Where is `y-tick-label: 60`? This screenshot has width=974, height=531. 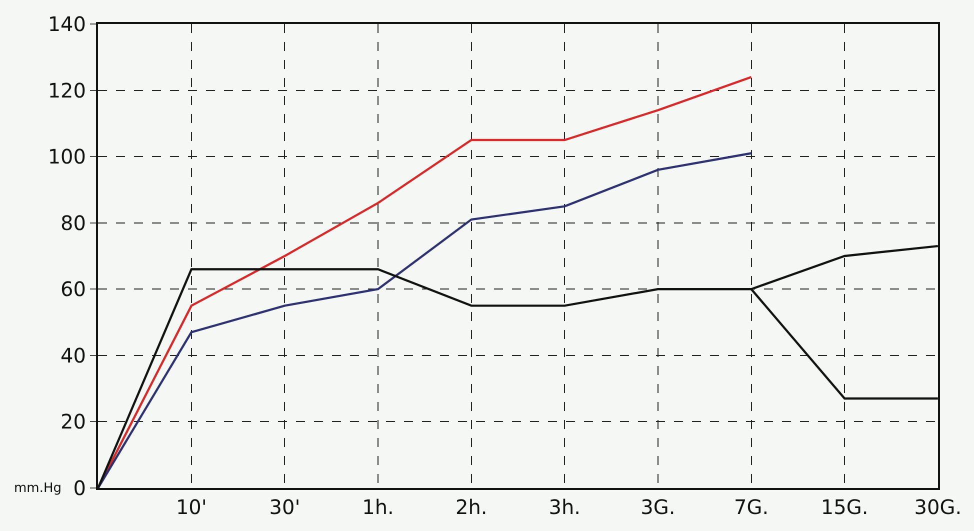 y-tick-label: 60 is located at coordinates (73, 289).